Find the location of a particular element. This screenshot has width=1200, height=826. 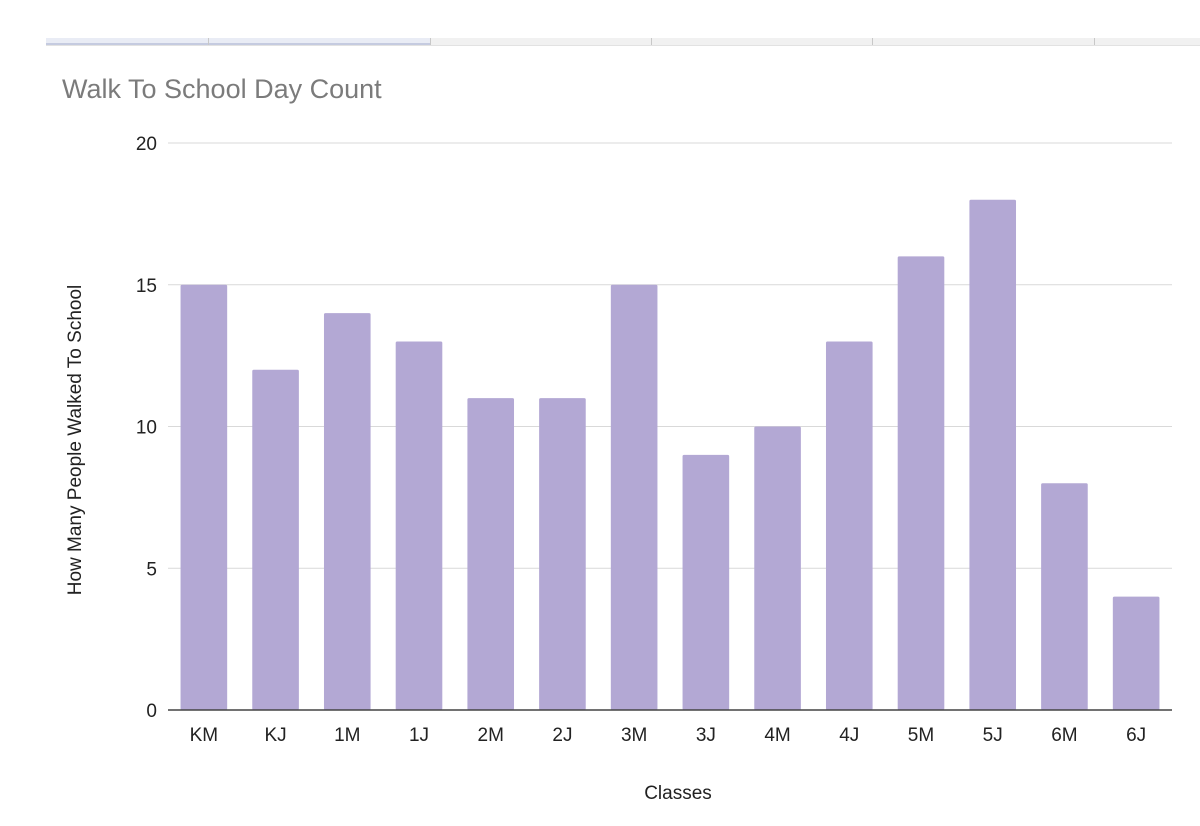

bar-6j is located at coordinates (1136, 653).